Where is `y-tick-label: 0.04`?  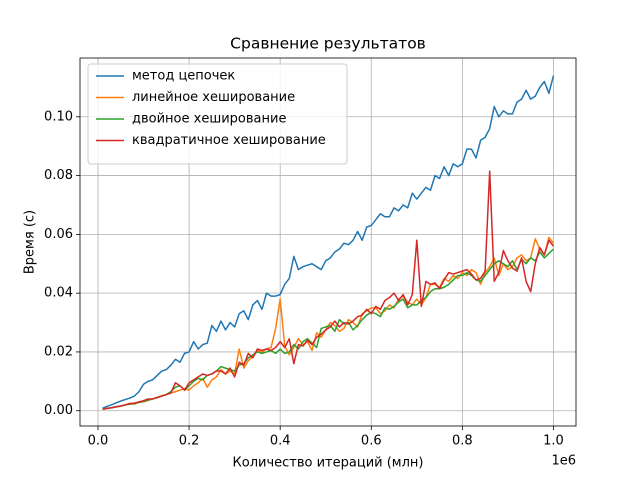 y-tick-label: 0.04 is located at coordinates (58, 293).